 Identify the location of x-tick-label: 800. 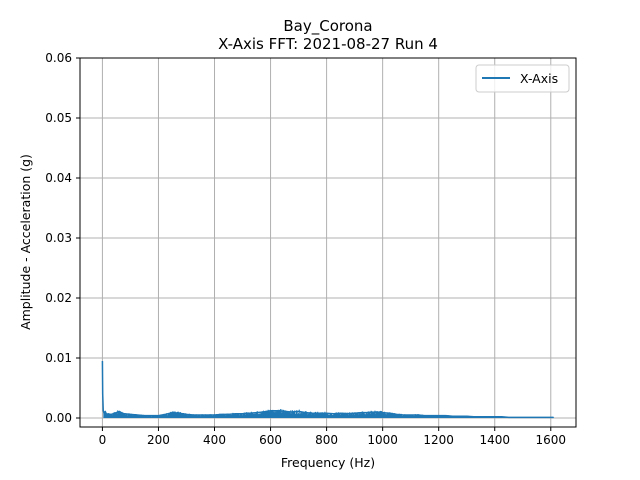
(326, 440).